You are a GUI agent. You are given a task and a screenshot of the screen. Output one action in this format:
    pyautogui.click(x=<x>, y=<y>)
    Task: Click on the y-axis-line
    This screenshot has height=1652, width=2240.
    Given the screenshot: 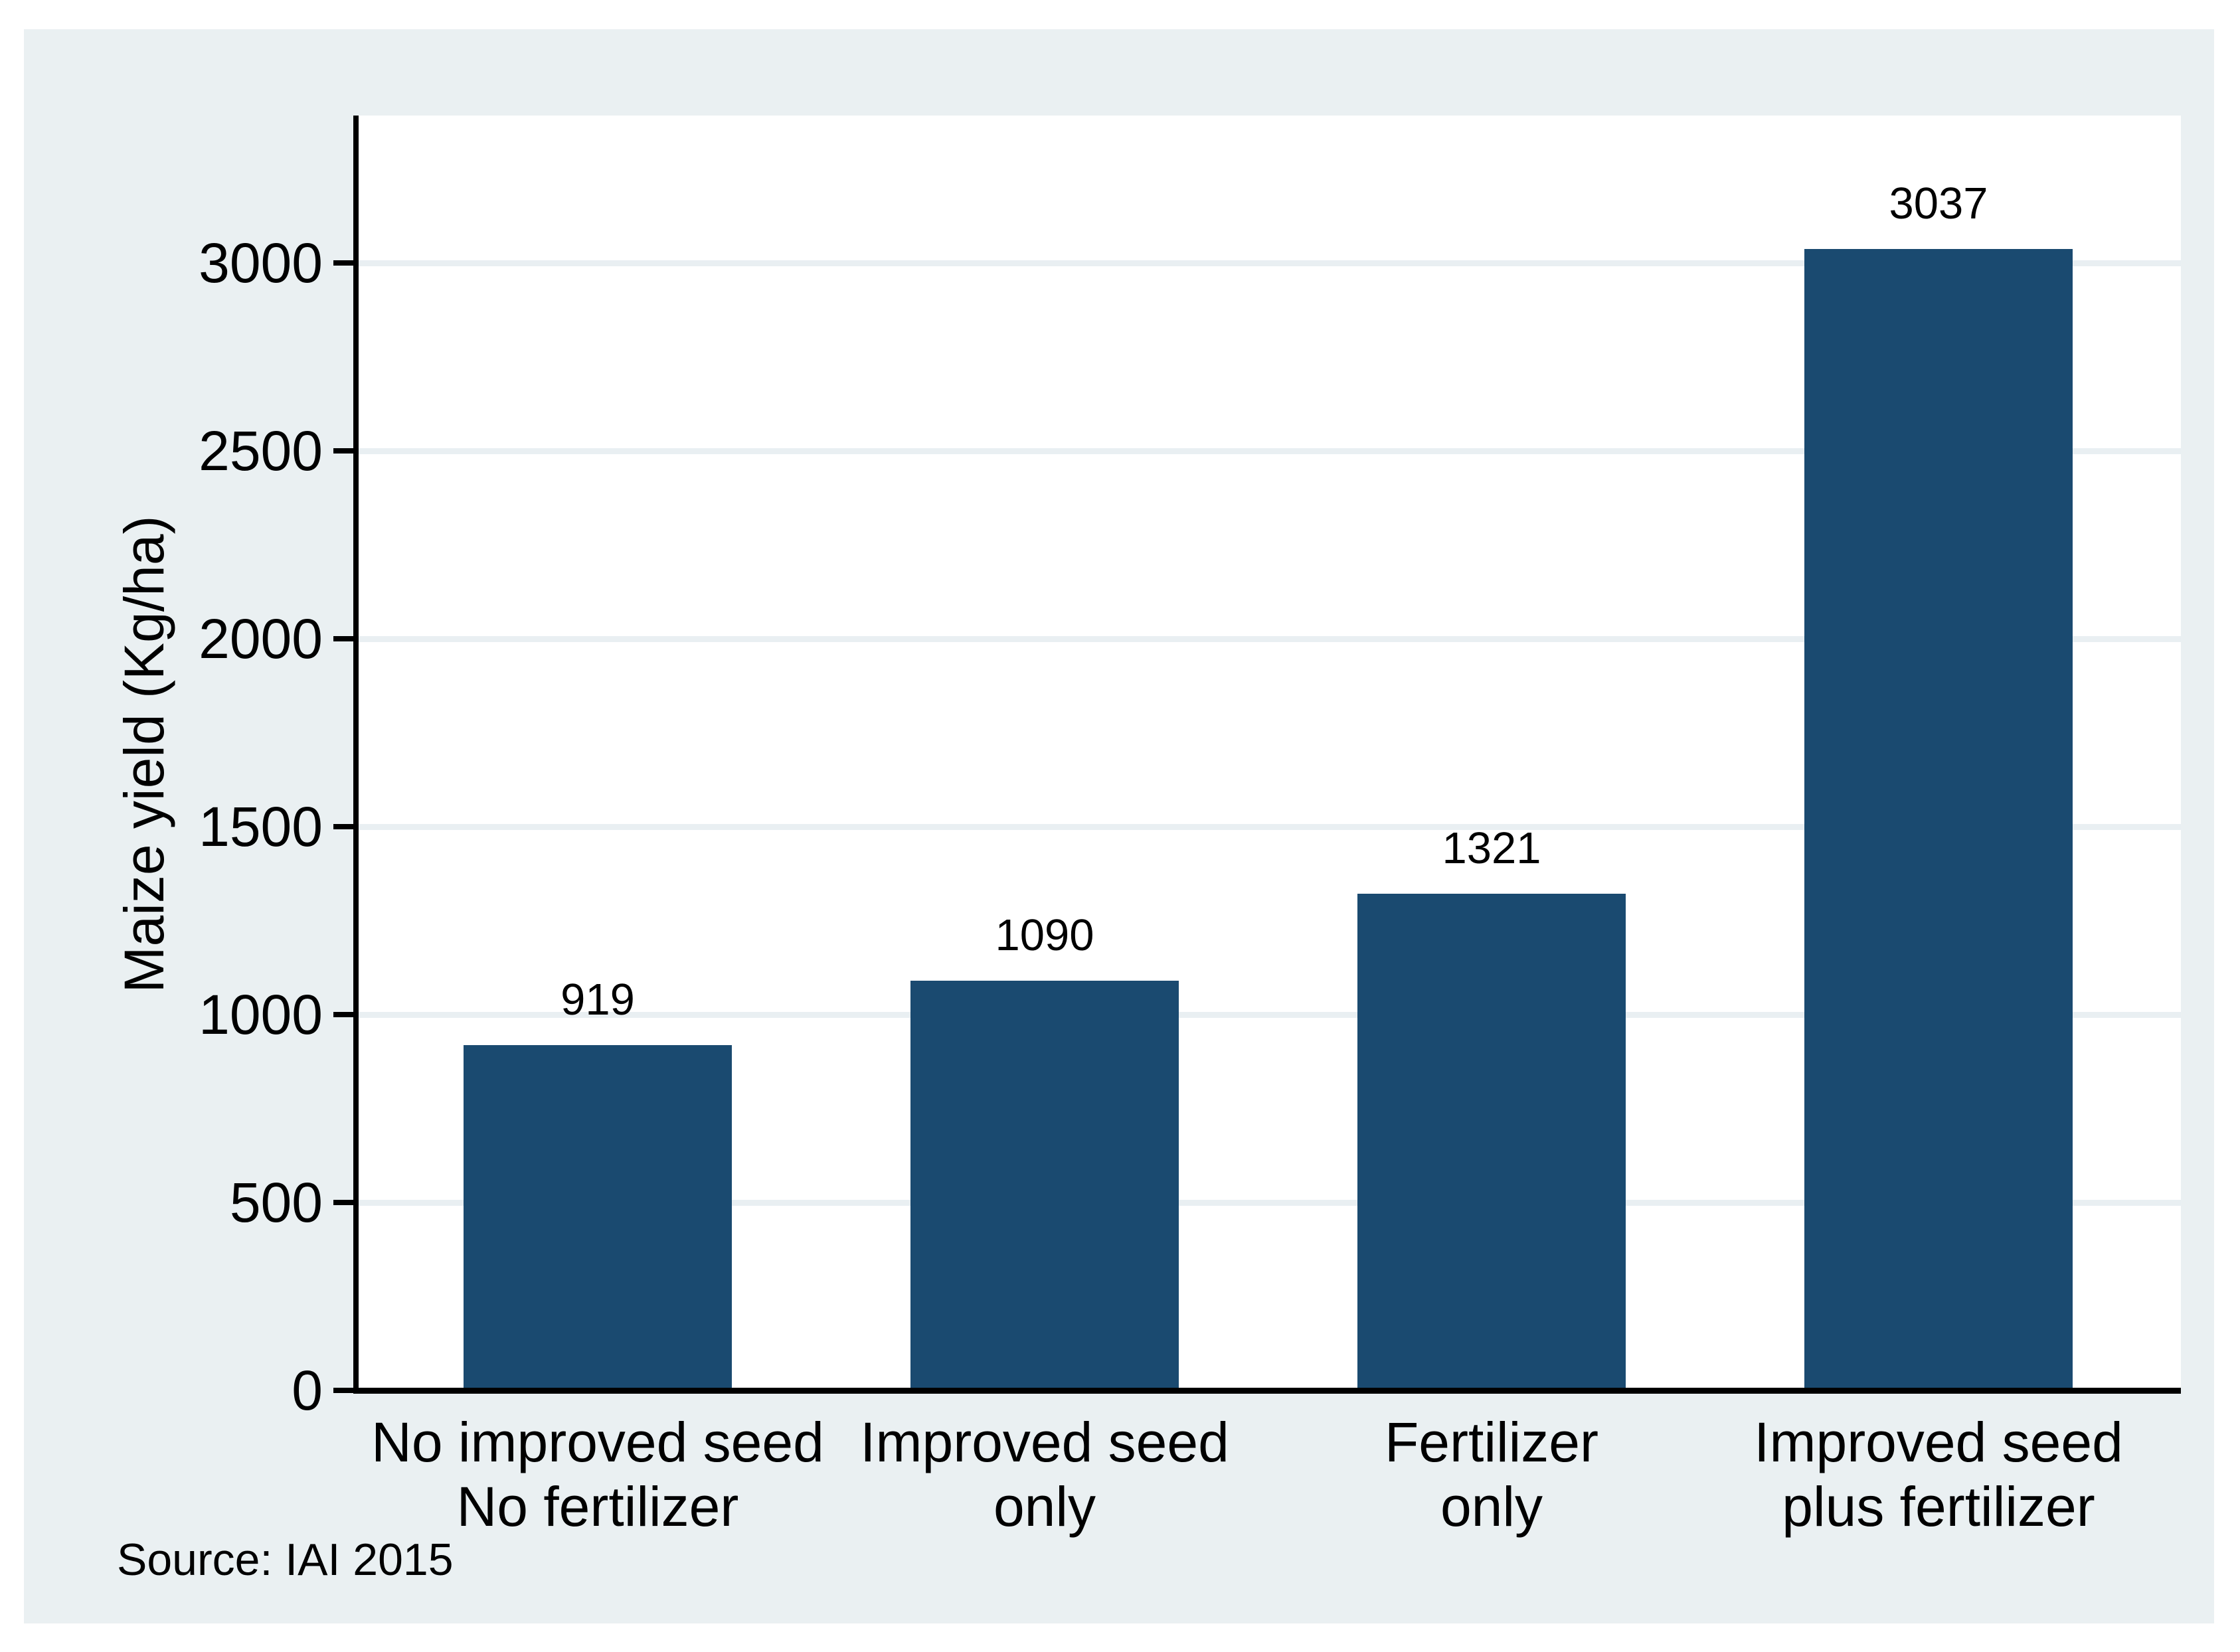 What is the action you would take?
    pyautogui.click(x=356, y=754)
    